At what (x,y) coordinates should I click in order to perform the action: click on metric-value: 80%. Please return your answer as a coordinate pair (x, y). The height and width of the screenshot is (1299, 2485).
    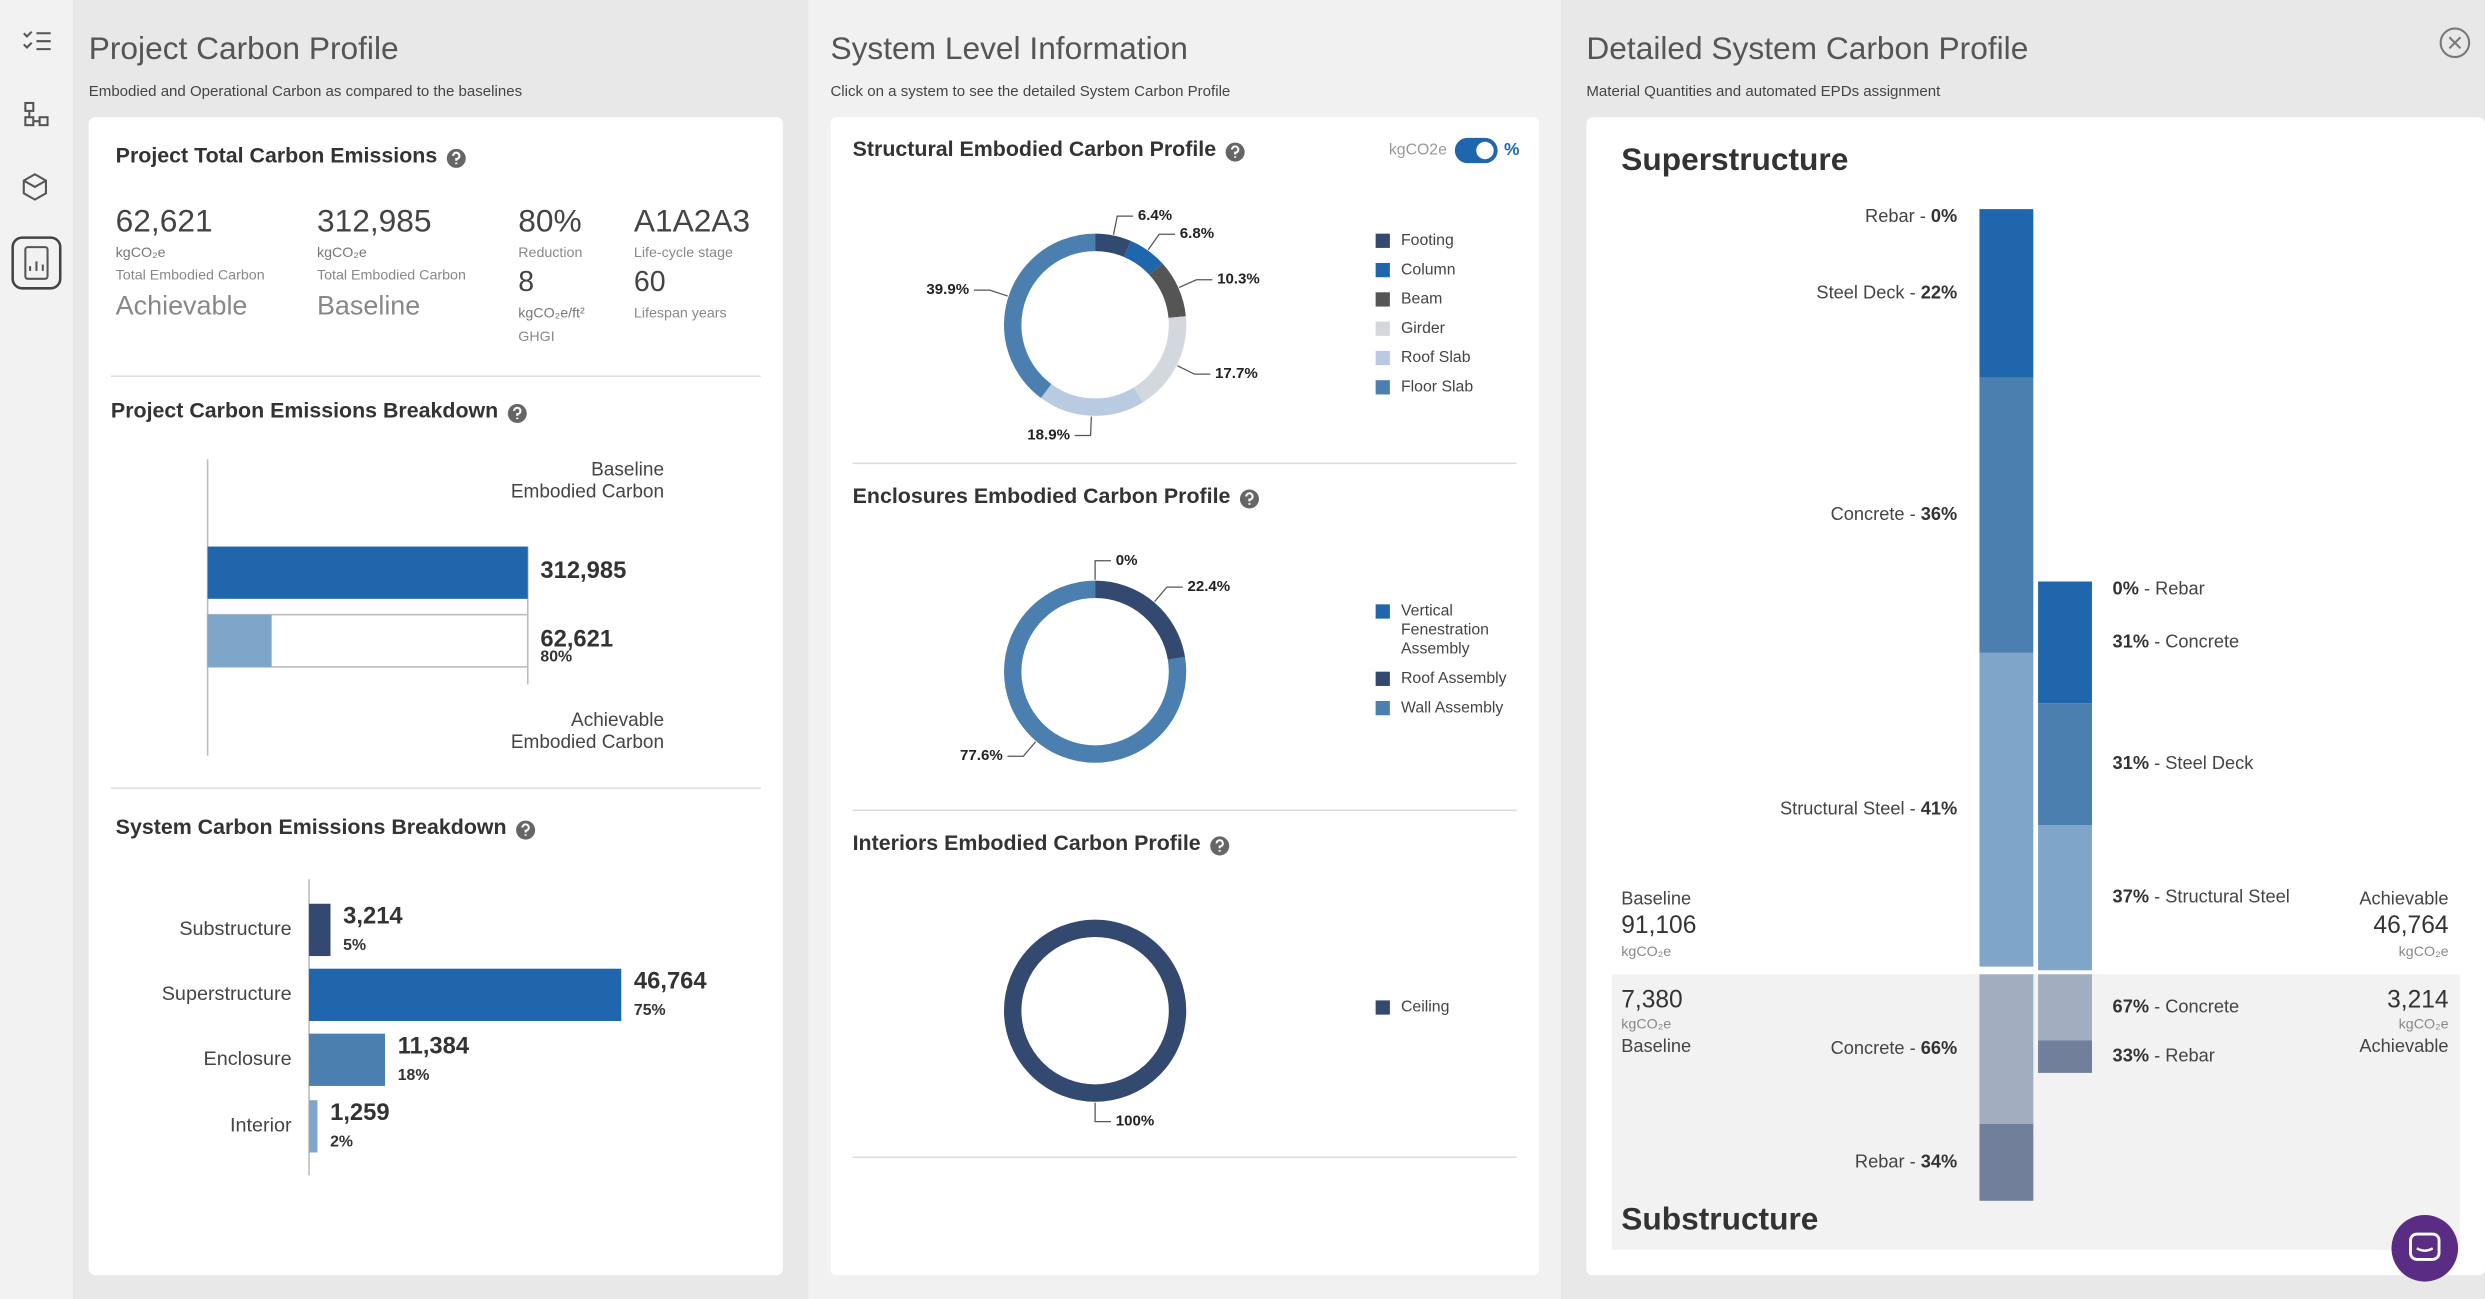
    Looking at the image, I should click on (549, 221).